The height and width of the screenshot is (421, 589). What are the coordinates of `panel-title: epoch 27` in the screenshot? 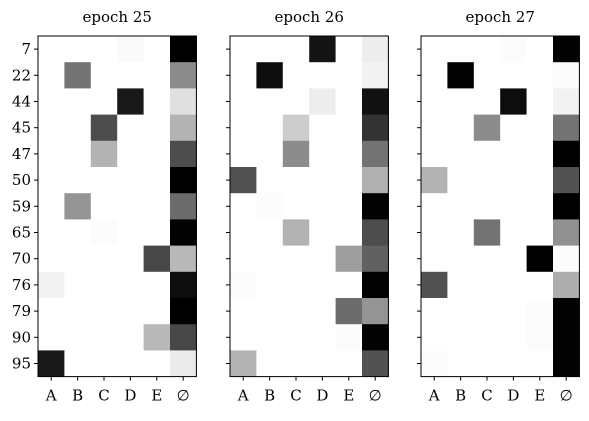 It's located at (499, 17).